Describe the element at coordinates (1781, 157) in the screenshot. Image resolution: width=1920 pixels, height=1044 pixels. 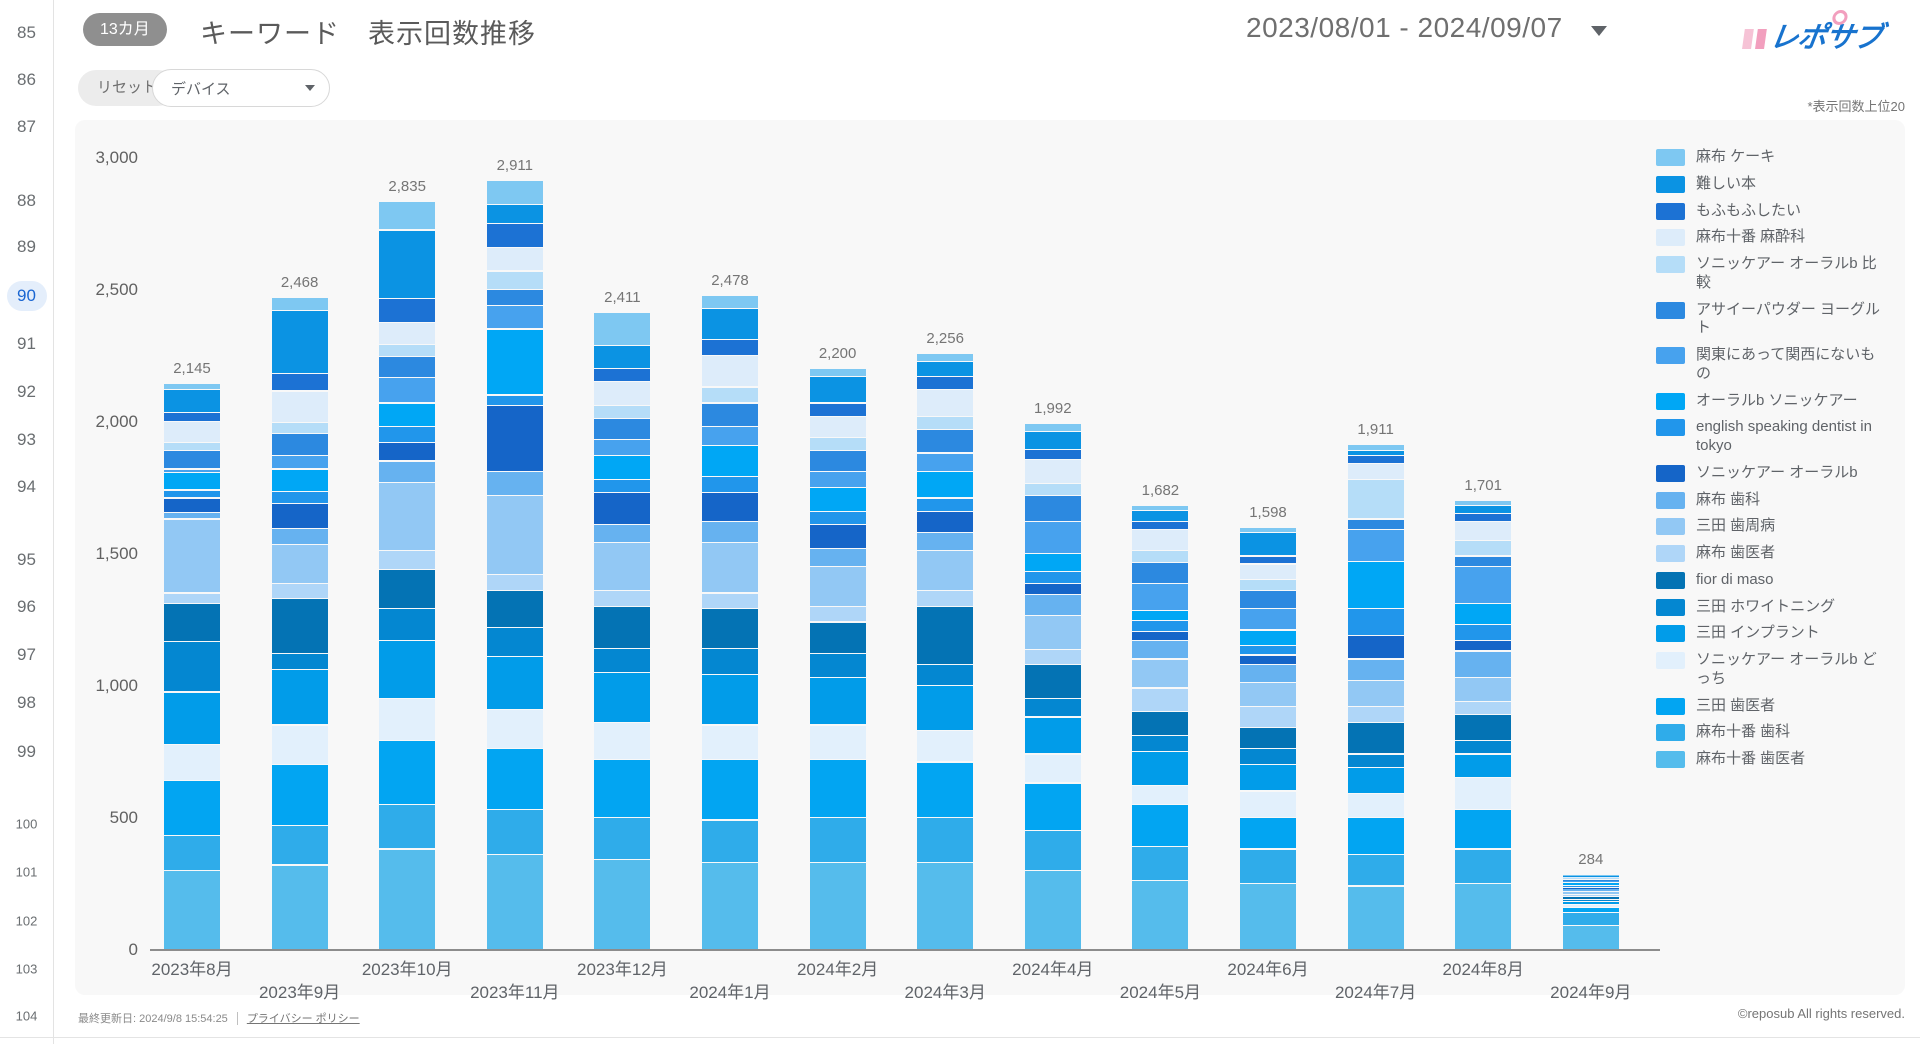
I see `legend-item: 麻布 ケーキ` at that location.